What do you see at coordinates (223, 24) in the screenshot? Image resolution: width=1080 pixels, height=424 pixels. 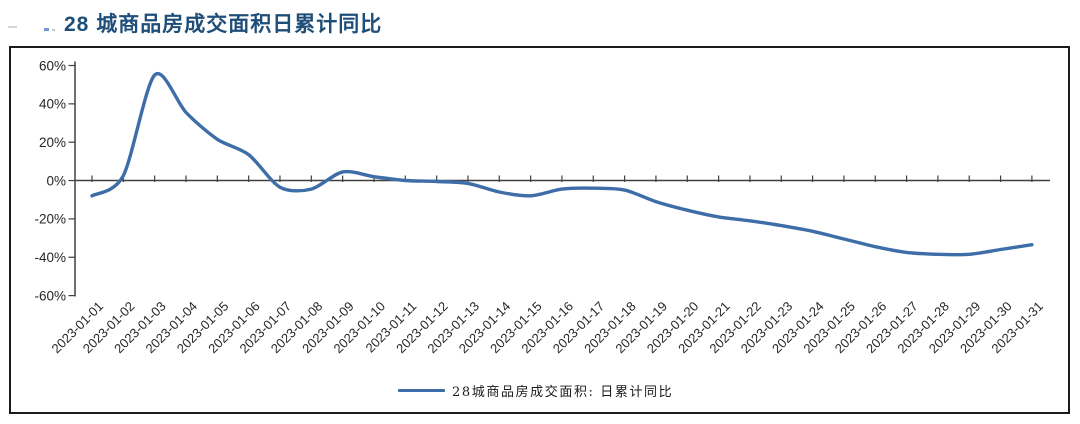 I see `chart-title: 28 城商品房成交面积日累计同比` at bounding box center [223, 24].